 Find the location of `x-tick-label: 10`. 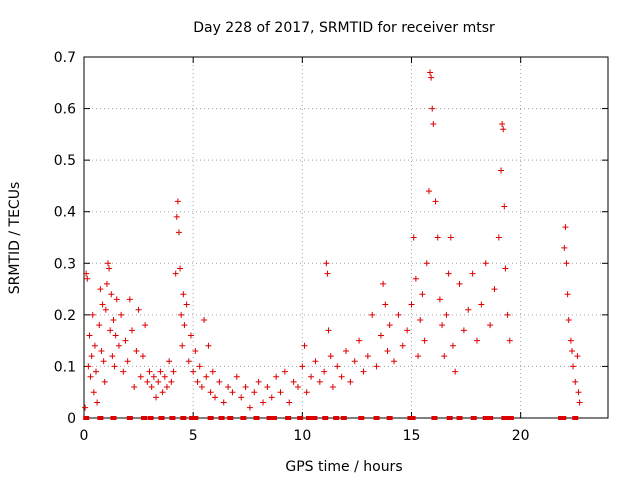

x-tick-label: 10 is located at coordinates (302, 436).